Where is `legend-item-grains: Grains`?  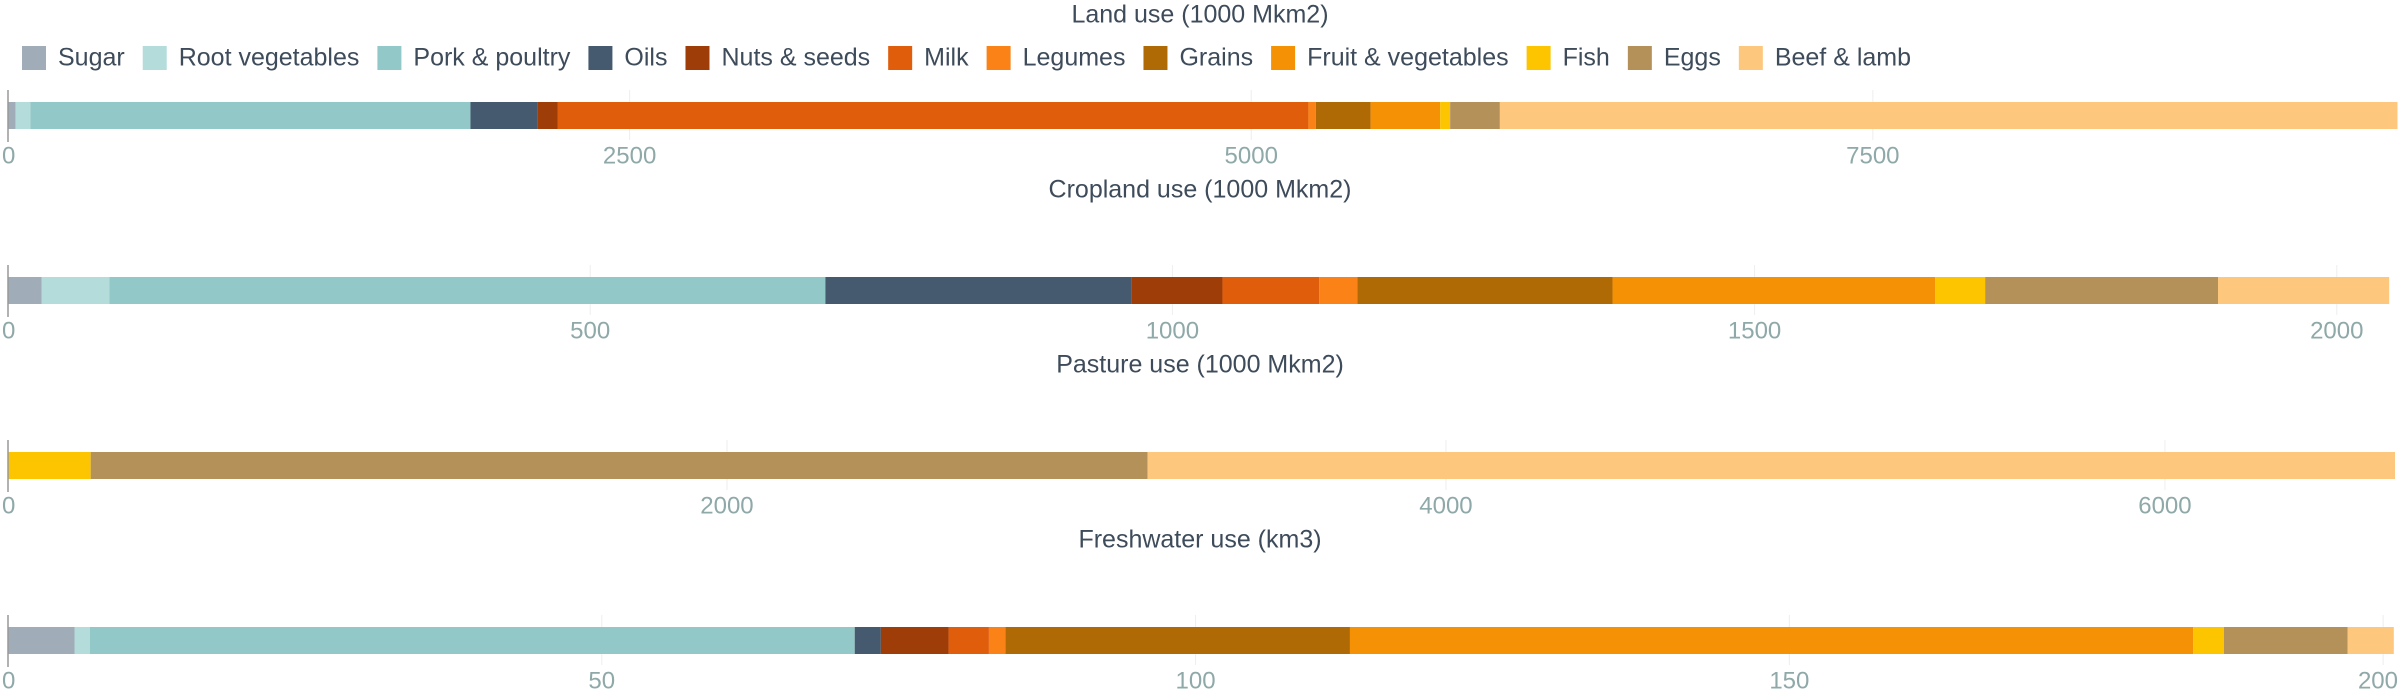 legend-item-grains: Grains is located at coordinates (1198, 58).